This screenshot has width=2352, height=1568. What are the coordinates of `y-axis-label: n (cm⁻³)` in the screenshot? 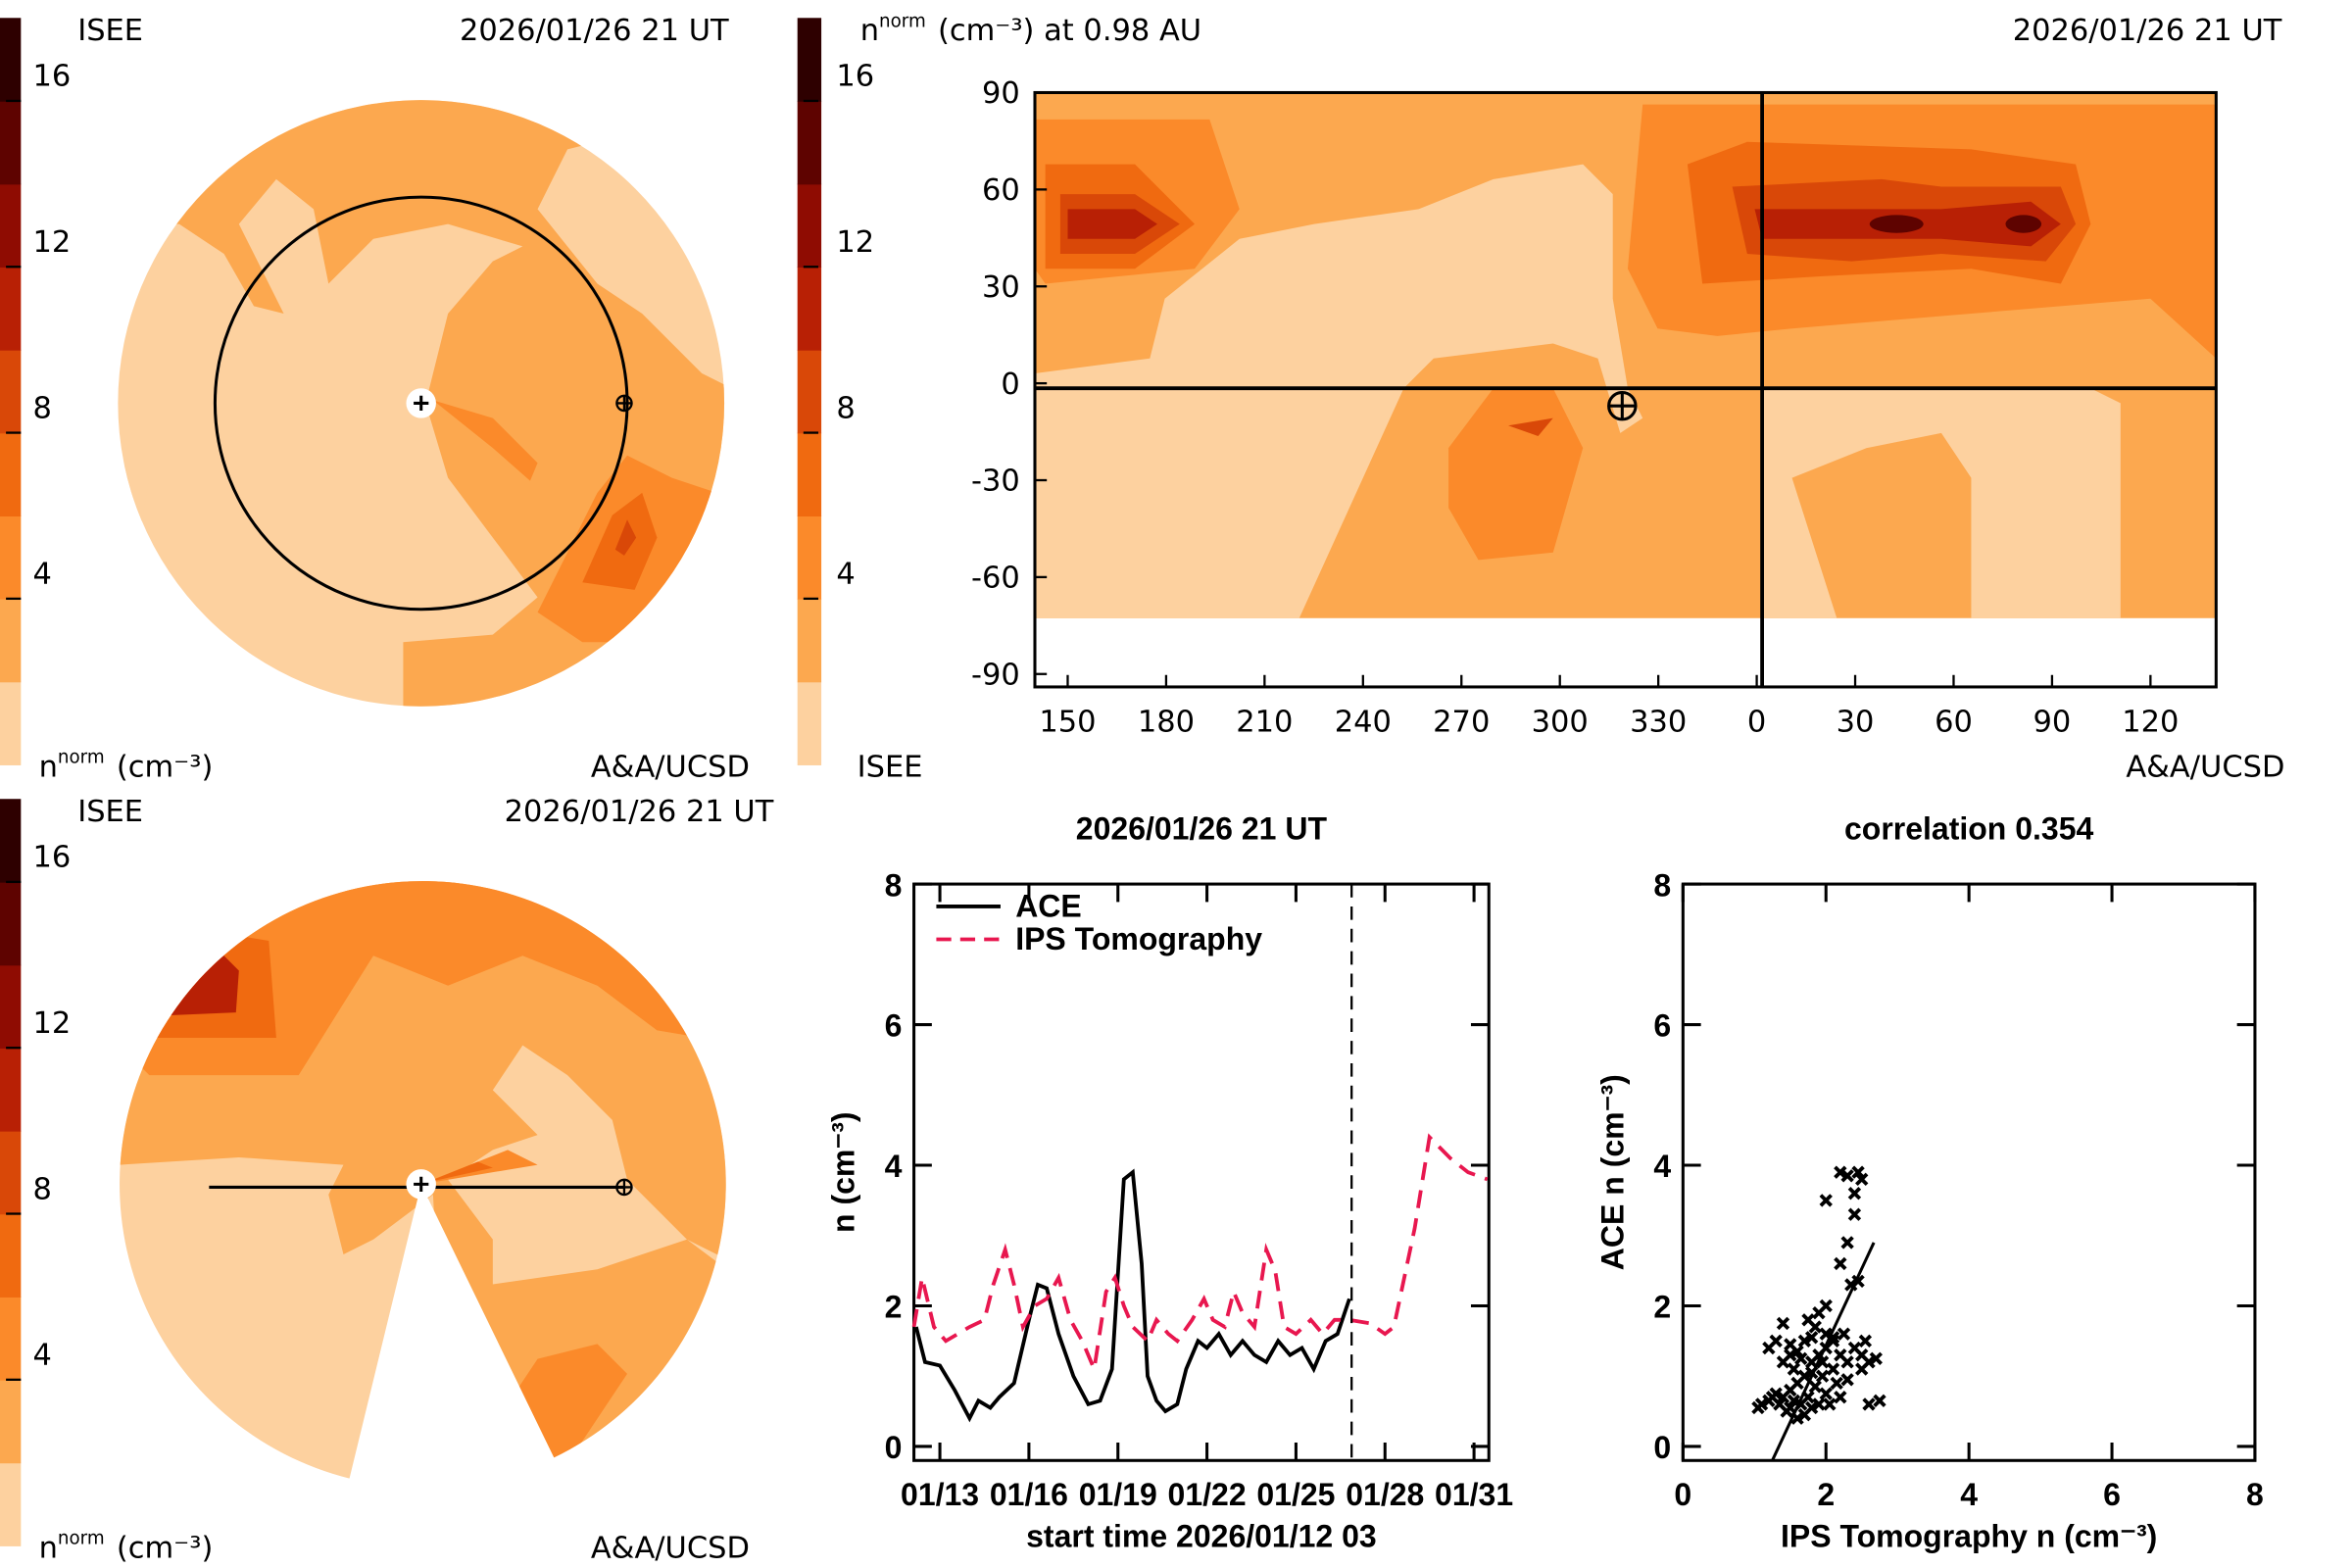 It's located at (843, 1172).